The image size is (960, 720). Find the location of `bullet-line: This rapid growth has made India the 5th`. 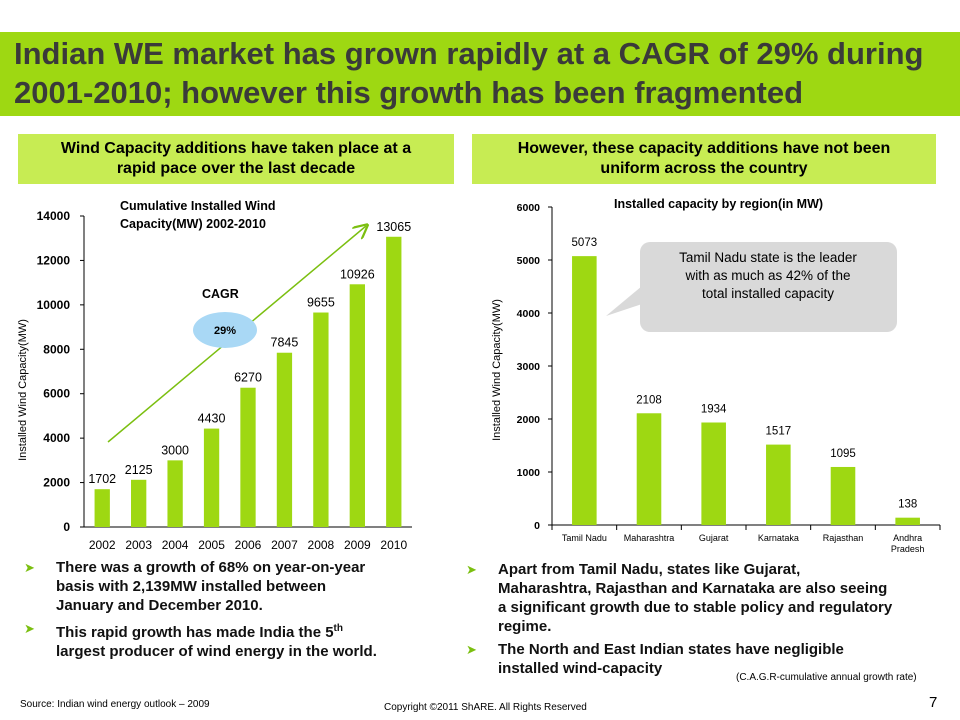

bullet-line: This rapid growth has made India the 5th is located at coordinates (253, 630).